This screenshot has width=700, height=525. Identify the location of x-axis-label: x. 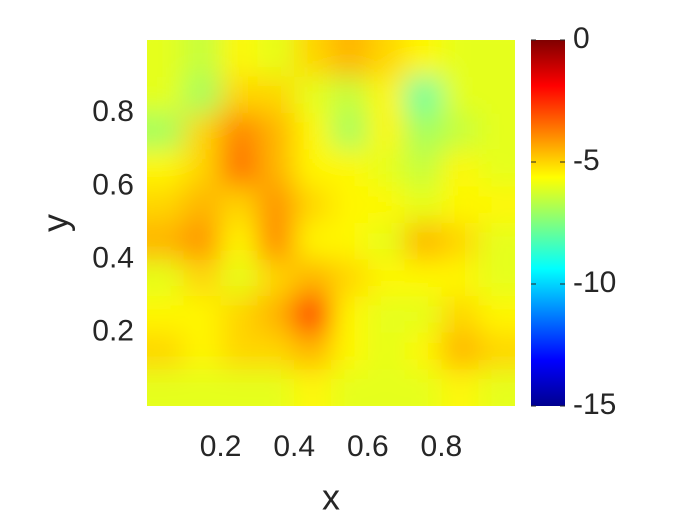
(331, 497).